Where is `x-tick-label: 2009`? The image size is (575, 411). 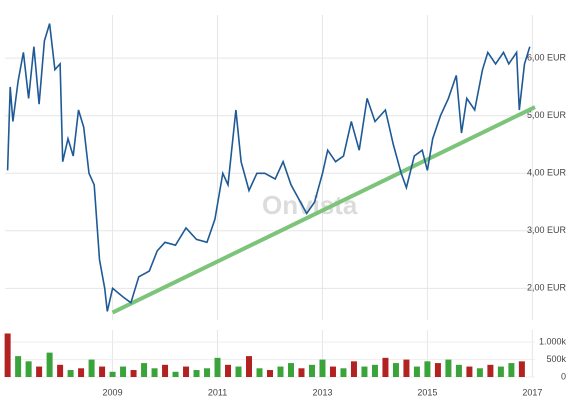 x-tick-label: 2009 is located at coordinates (113, 392).